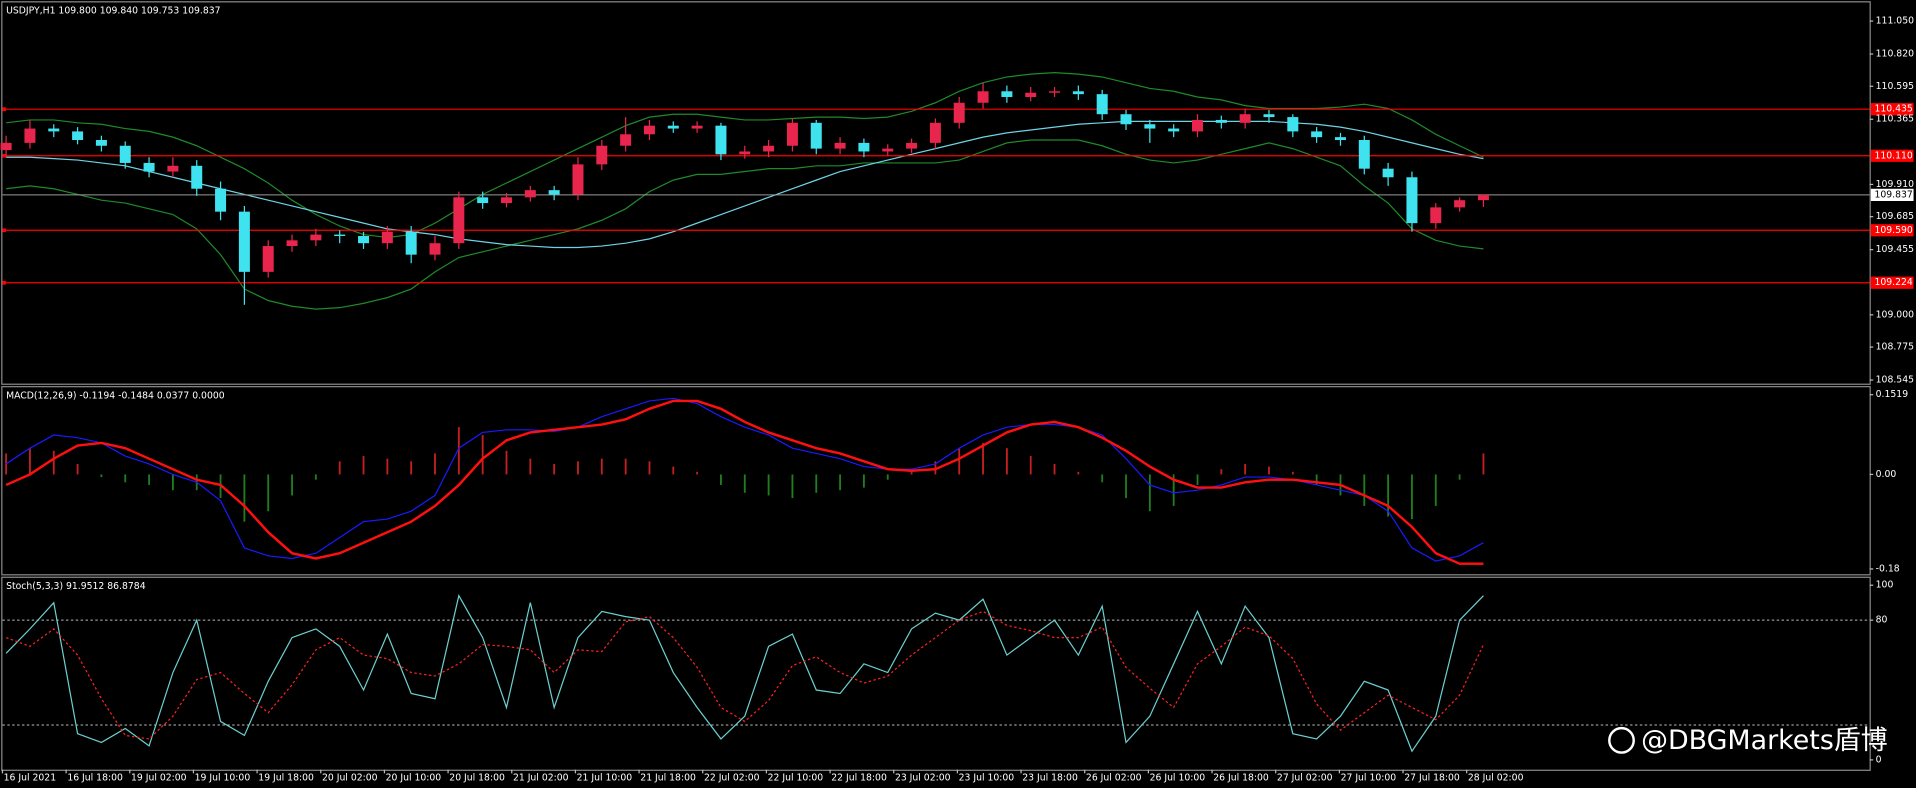 The height and width of the screenshot is (788, 1916). Describe the element at coordinates (1895, 380) in the screenshot. I see `y-tick-label: 108.545` at that location.